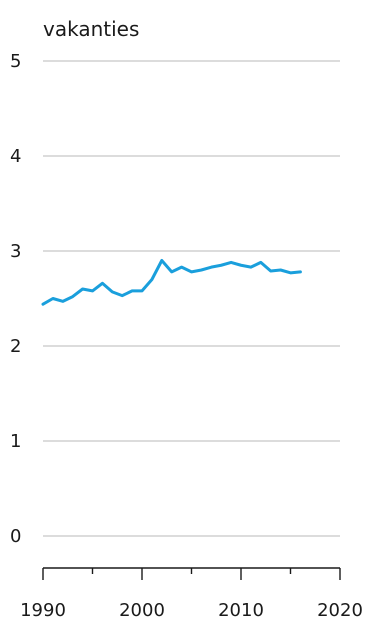 Image resolution: width=369 pixels, height=621 pixels. I want to click on y-tick-label-5: 5, so click(15, 61).